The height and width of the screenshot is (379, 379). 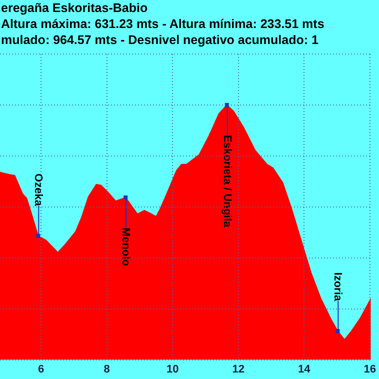 I want to click on annotation: Izoria, so click(x=338, y=287).